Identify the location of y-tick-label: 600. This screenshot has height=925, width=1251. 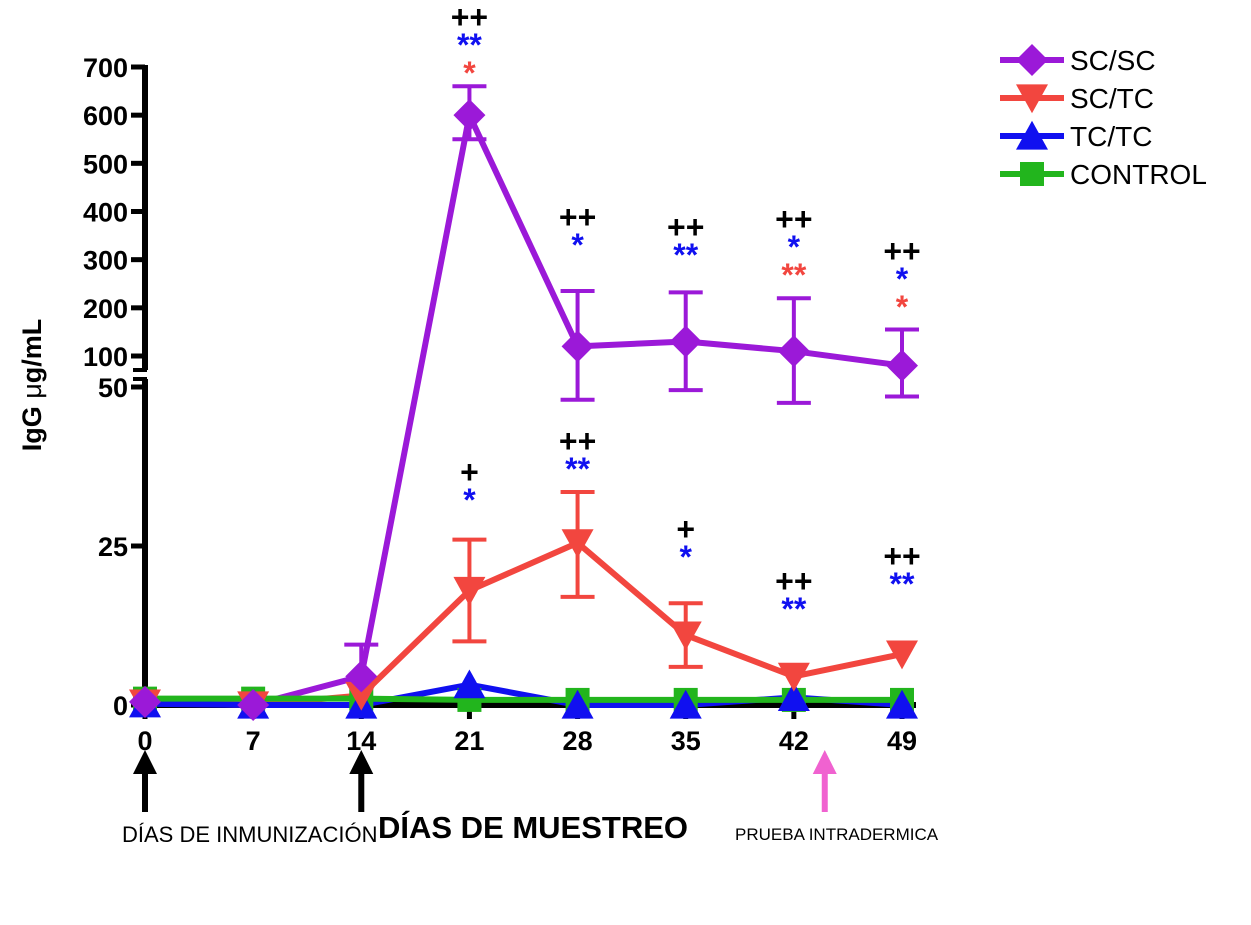
(105, 116).